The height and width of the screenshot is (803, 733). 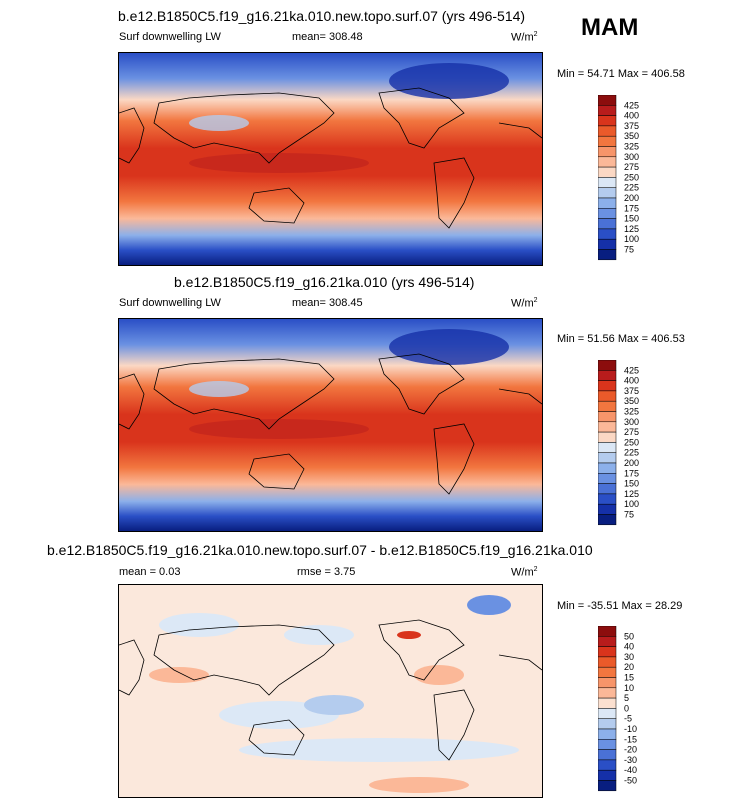 What do you see at coordinates (630, 750) in the screenshot?
I see `colorbar-tick-label: -20` at bounding box center [630, 750].